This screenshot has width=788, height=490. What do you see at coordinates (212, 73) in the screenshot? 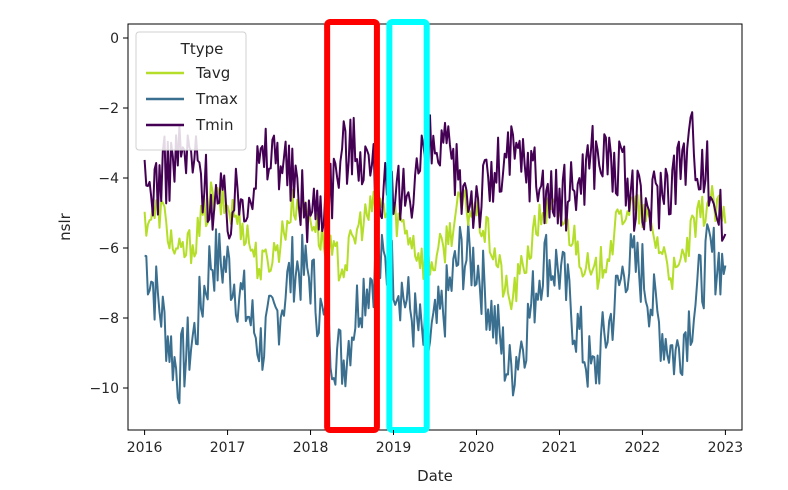
I see `legend-label-tavg: Tavg` at bounding box center [212, 73].